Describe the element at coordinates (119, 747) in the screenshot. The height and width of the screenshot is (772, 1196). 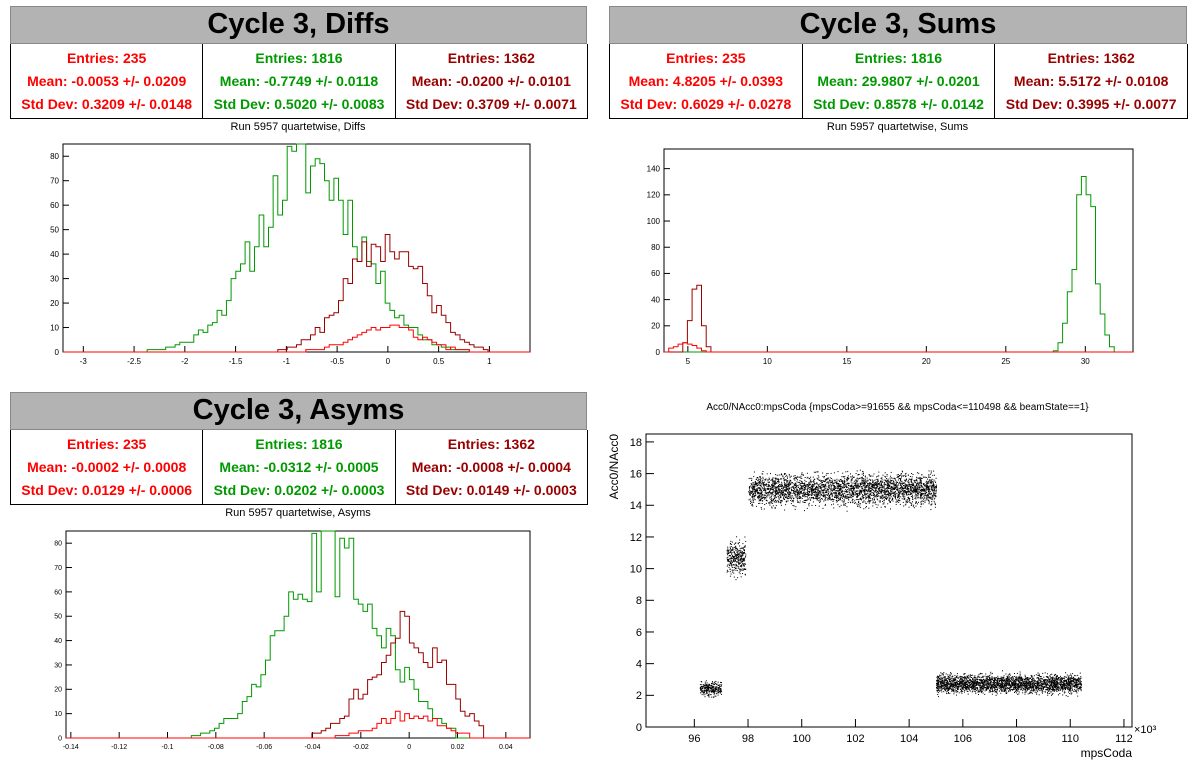
I see `x-tick-label: -0.12` at that location.